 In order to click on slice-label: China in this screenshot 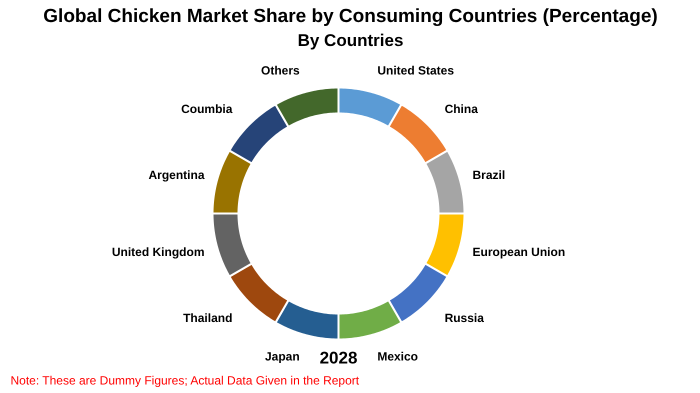, I will do `click(461, 109)`.